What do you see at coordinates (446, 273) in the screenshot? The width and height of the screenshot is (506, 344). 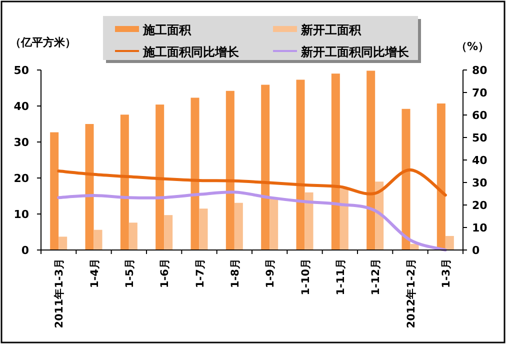 I see `x-tick-label: 1-3月` at bounding box center [446, 273].